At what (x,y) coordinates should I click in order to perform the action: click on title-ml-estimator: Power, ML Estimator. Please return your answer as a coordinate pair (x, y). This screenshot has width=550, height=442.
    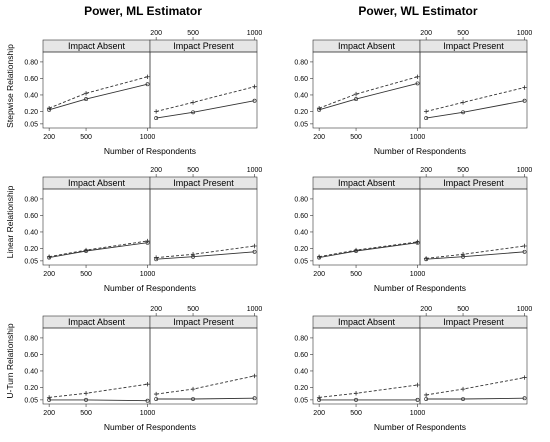
    Looking at the image, I should click on (143, 11).